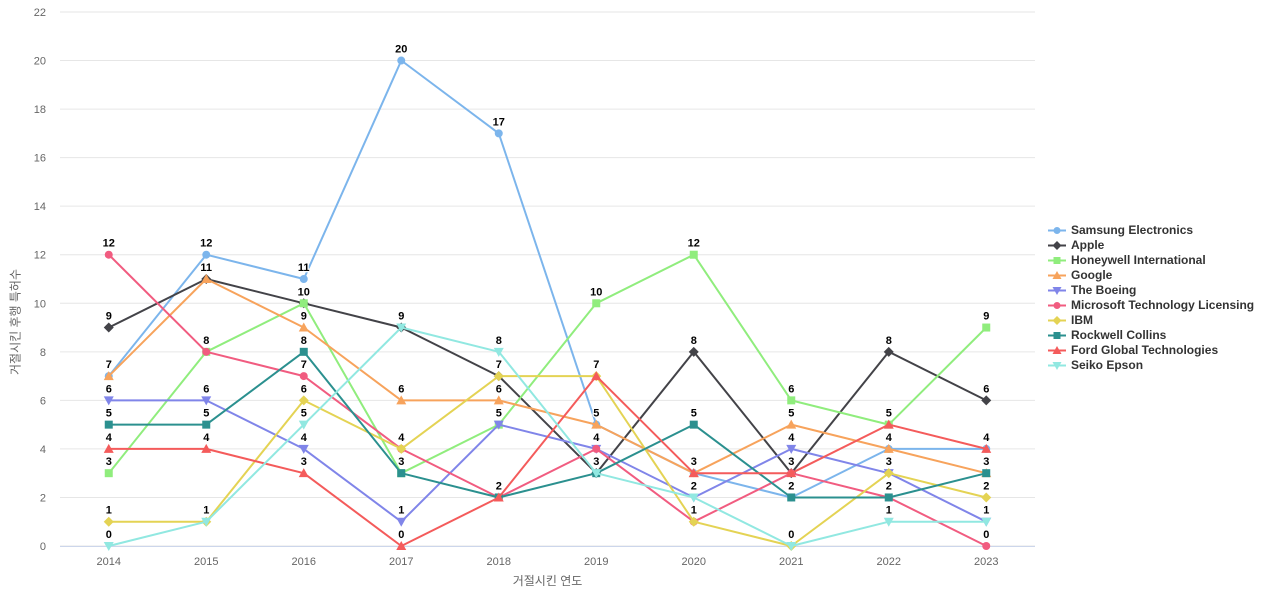 This screenshot has width=1280, height=600. I want to click on legend-item-seiko-epson: Seiko Epson, so click(1151, 365).